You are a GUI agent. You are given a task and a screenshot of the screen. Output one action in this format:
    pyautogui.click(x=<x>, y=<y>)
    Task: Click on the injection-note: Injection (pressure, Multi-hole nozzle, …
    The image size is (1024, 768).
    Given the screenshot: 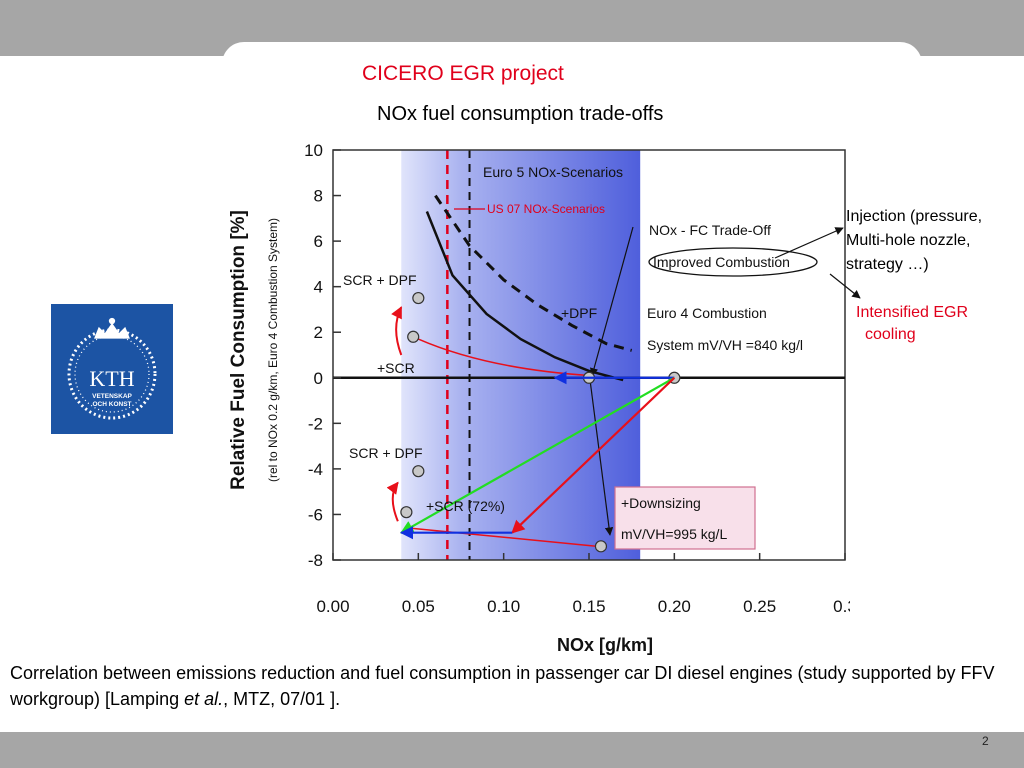 What is the action you would take?
    pyautogui.click(x=914, y=241)
    